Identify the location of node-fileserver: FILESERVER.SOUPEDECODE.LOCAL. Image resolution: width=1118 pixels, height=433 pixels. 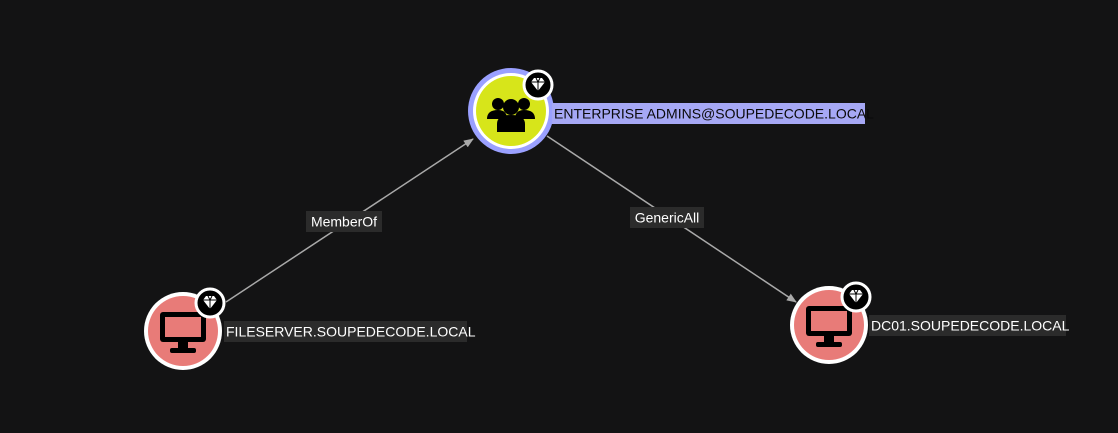
(310, 328).